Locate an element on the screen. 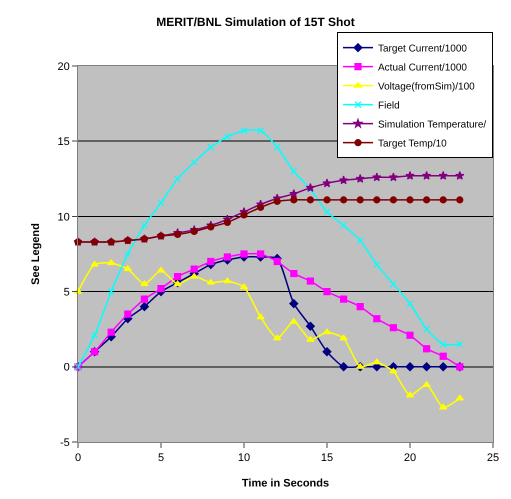 The image size is (511, 499). legend-label: Simulation Temperature/ is located at coordinates (432, 125).